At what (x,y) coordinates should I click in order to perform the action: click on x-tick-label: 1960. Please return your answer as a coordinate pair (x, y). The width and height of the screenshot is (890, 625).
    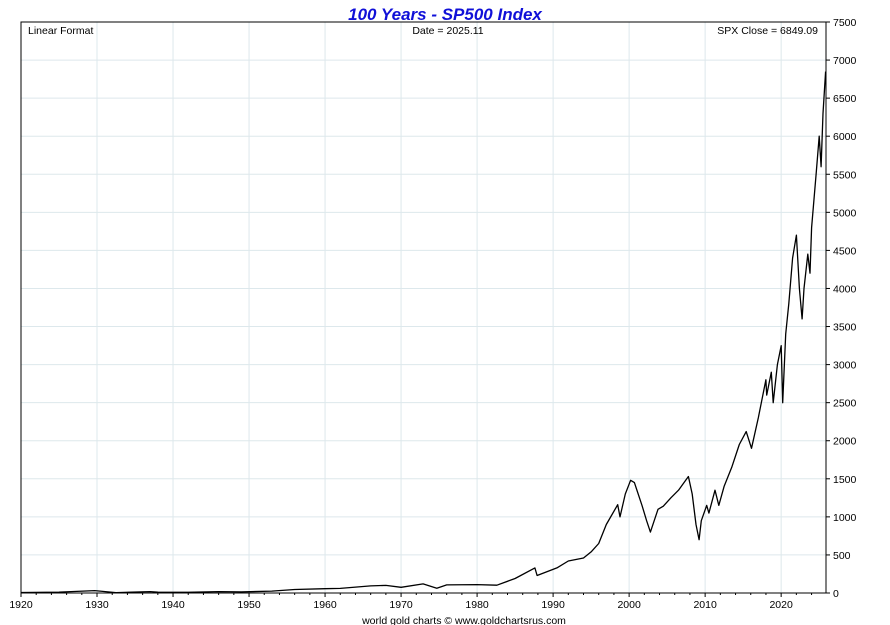
    Looking at the image, I should click on (325, 605).